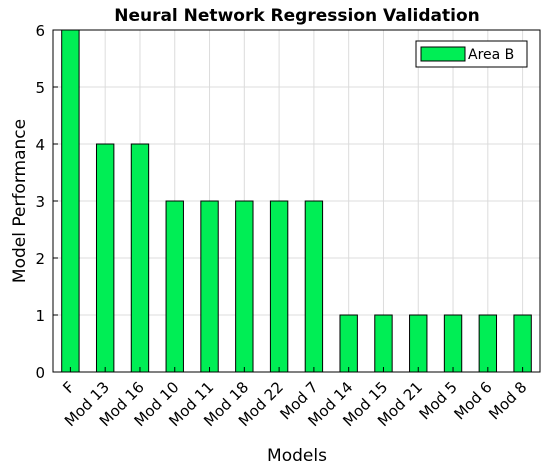  What do you see at coordinates (40, 373) in the screenshot?
I see `y-tick-label: 0` at bounding box center [40, 373].